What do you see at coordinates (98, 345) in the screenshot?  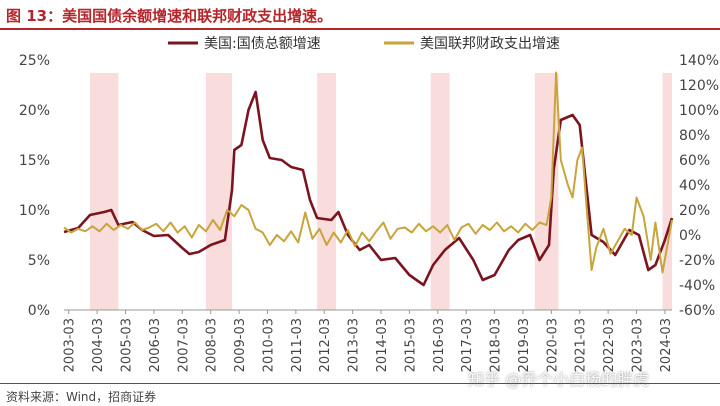 I see `x-tick-label: 2004-03` at bounding box center [98, 345].